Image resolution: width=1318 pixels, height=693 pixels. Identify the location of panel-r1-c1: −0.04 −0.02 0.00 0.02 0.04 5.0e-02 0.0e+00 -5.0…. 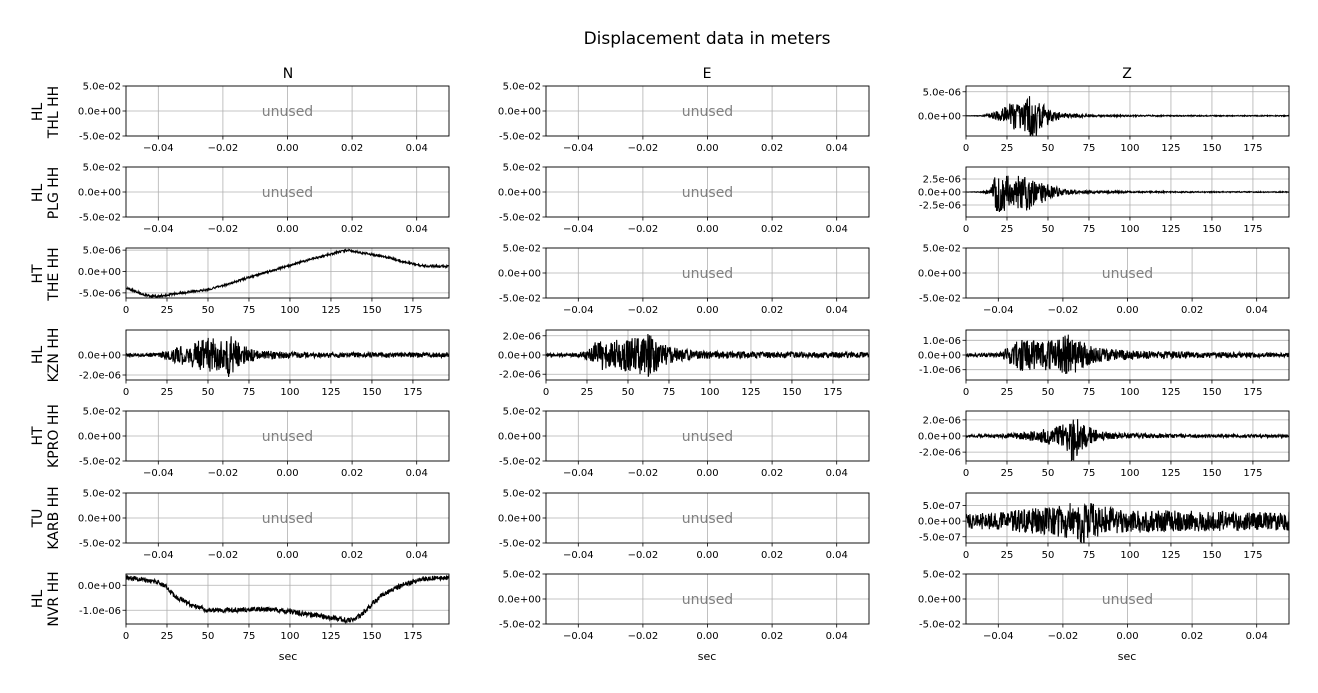
(684, 199).